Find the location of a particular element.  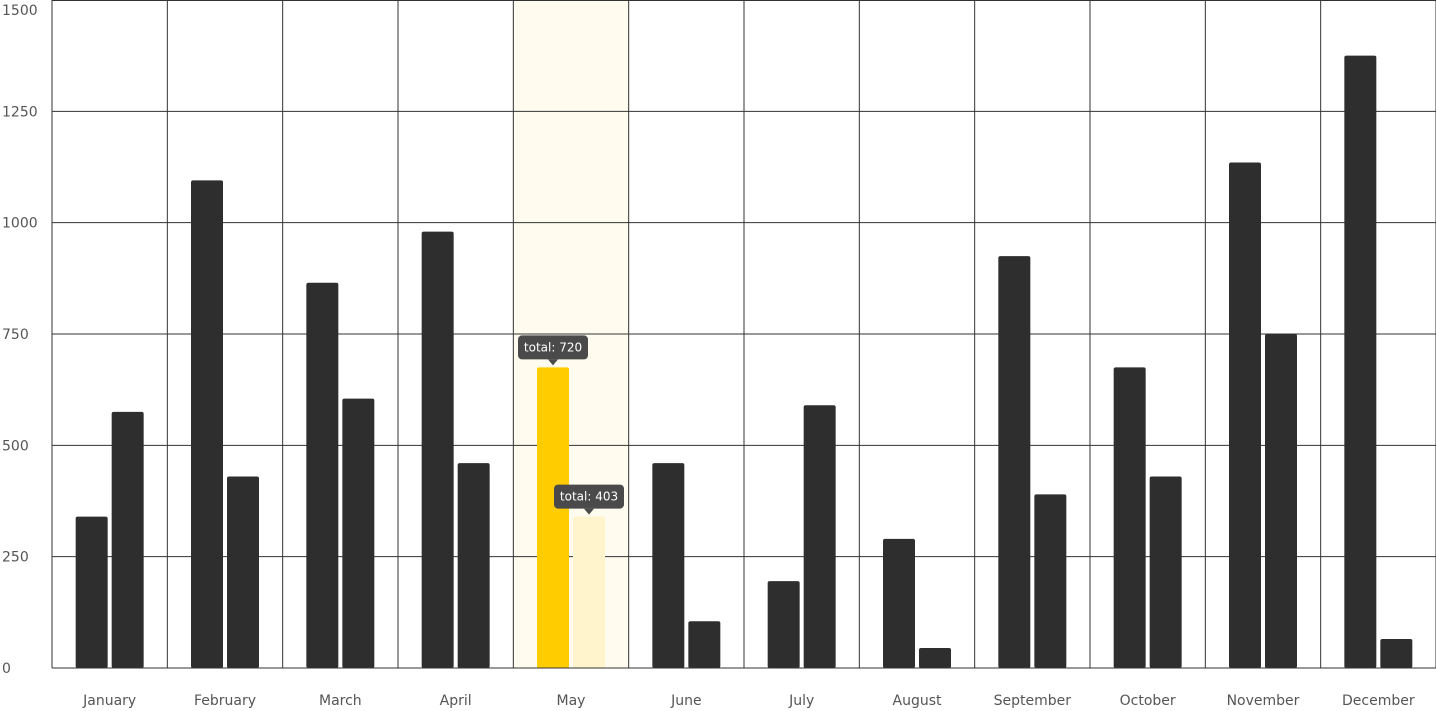

tooltip-label: total: 403 is located at coordinates (589, 497).